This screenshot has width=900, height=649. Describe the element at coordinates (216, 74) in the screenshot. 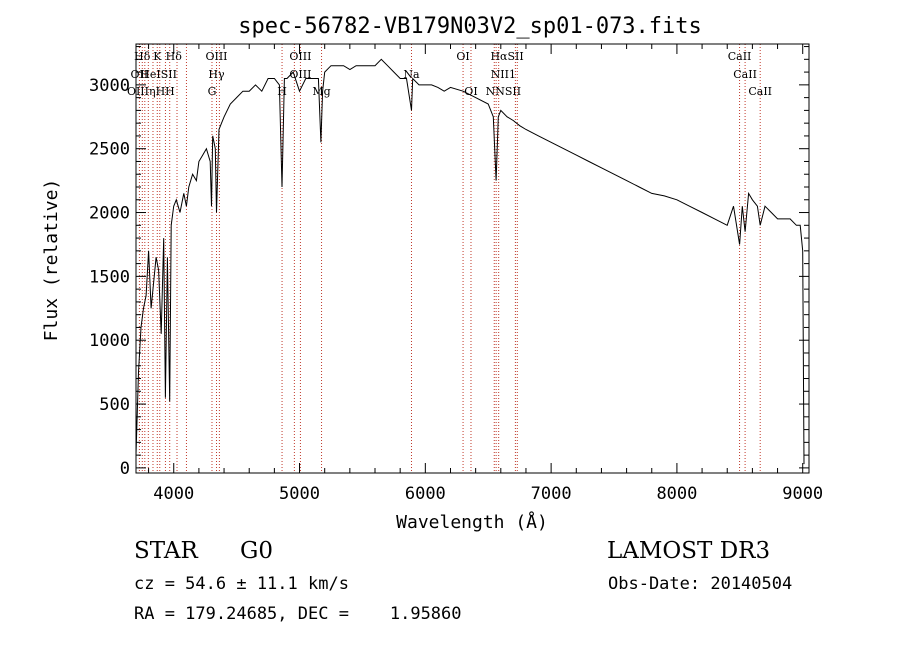

I see `line-label: Hγ` at that location.